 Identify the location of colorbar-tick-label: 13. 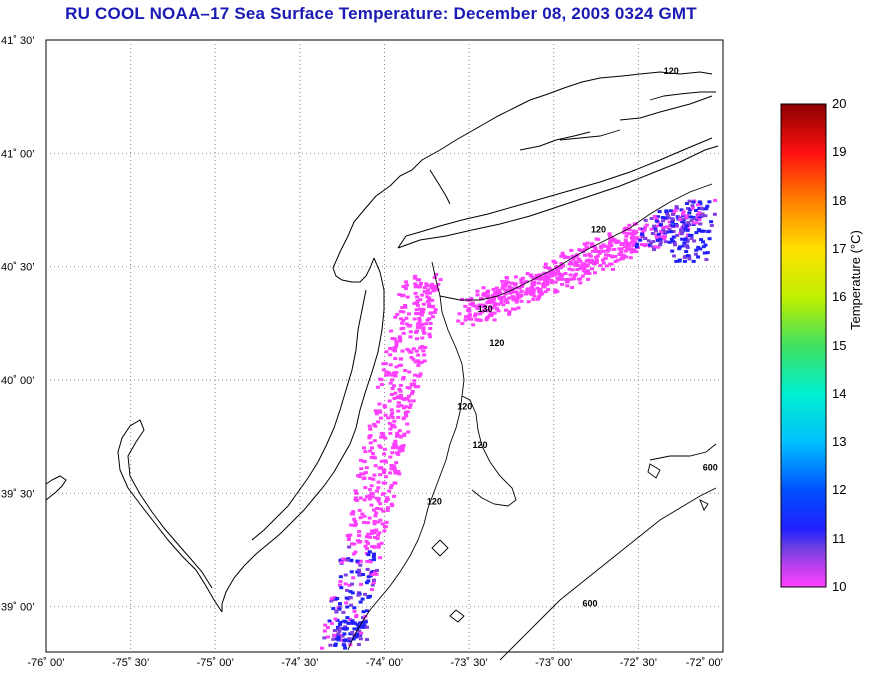
(839, 442).